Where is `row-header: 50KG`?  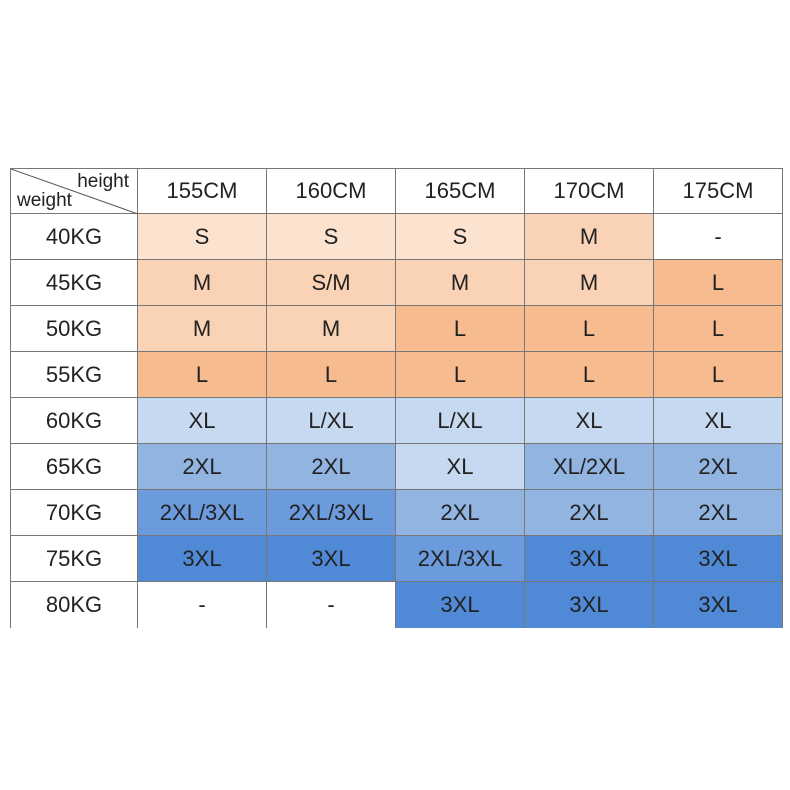 row-header: 50KG is located at coordinates (74, 329).